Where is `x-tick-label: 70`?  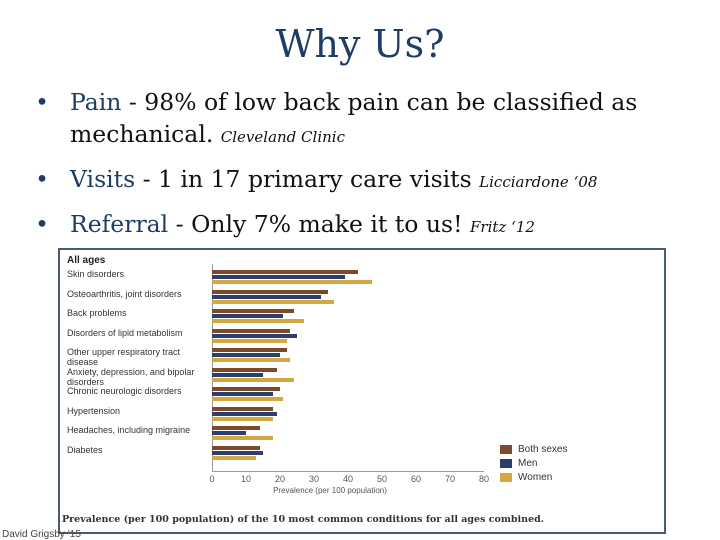 x-tick-label: 70 is located at coordinates (449, 479).